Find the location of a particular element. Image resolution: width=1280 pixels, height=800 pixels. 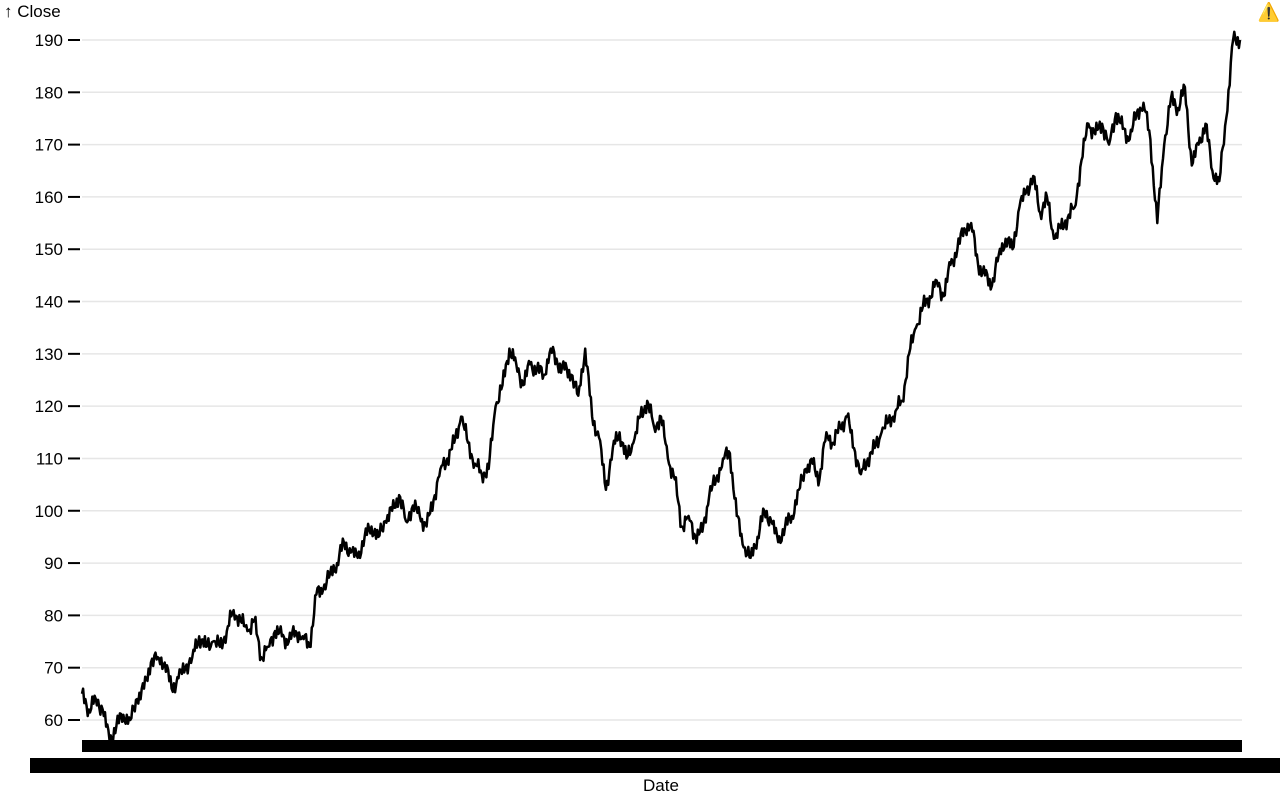

y-tick-label: 100 is located at coordinates (49, 511).